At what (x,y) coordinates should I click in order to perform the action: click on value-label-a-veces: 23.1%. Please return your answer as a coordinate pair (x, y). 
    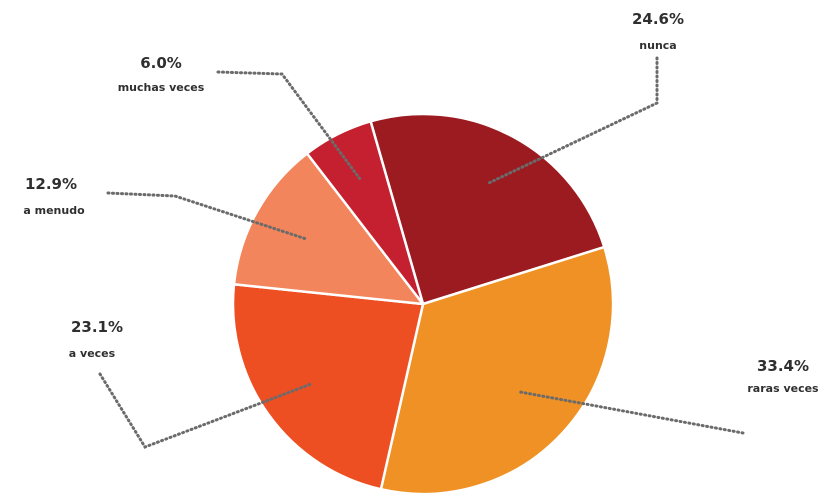
    Looking at the image, I should click on (97, 327).